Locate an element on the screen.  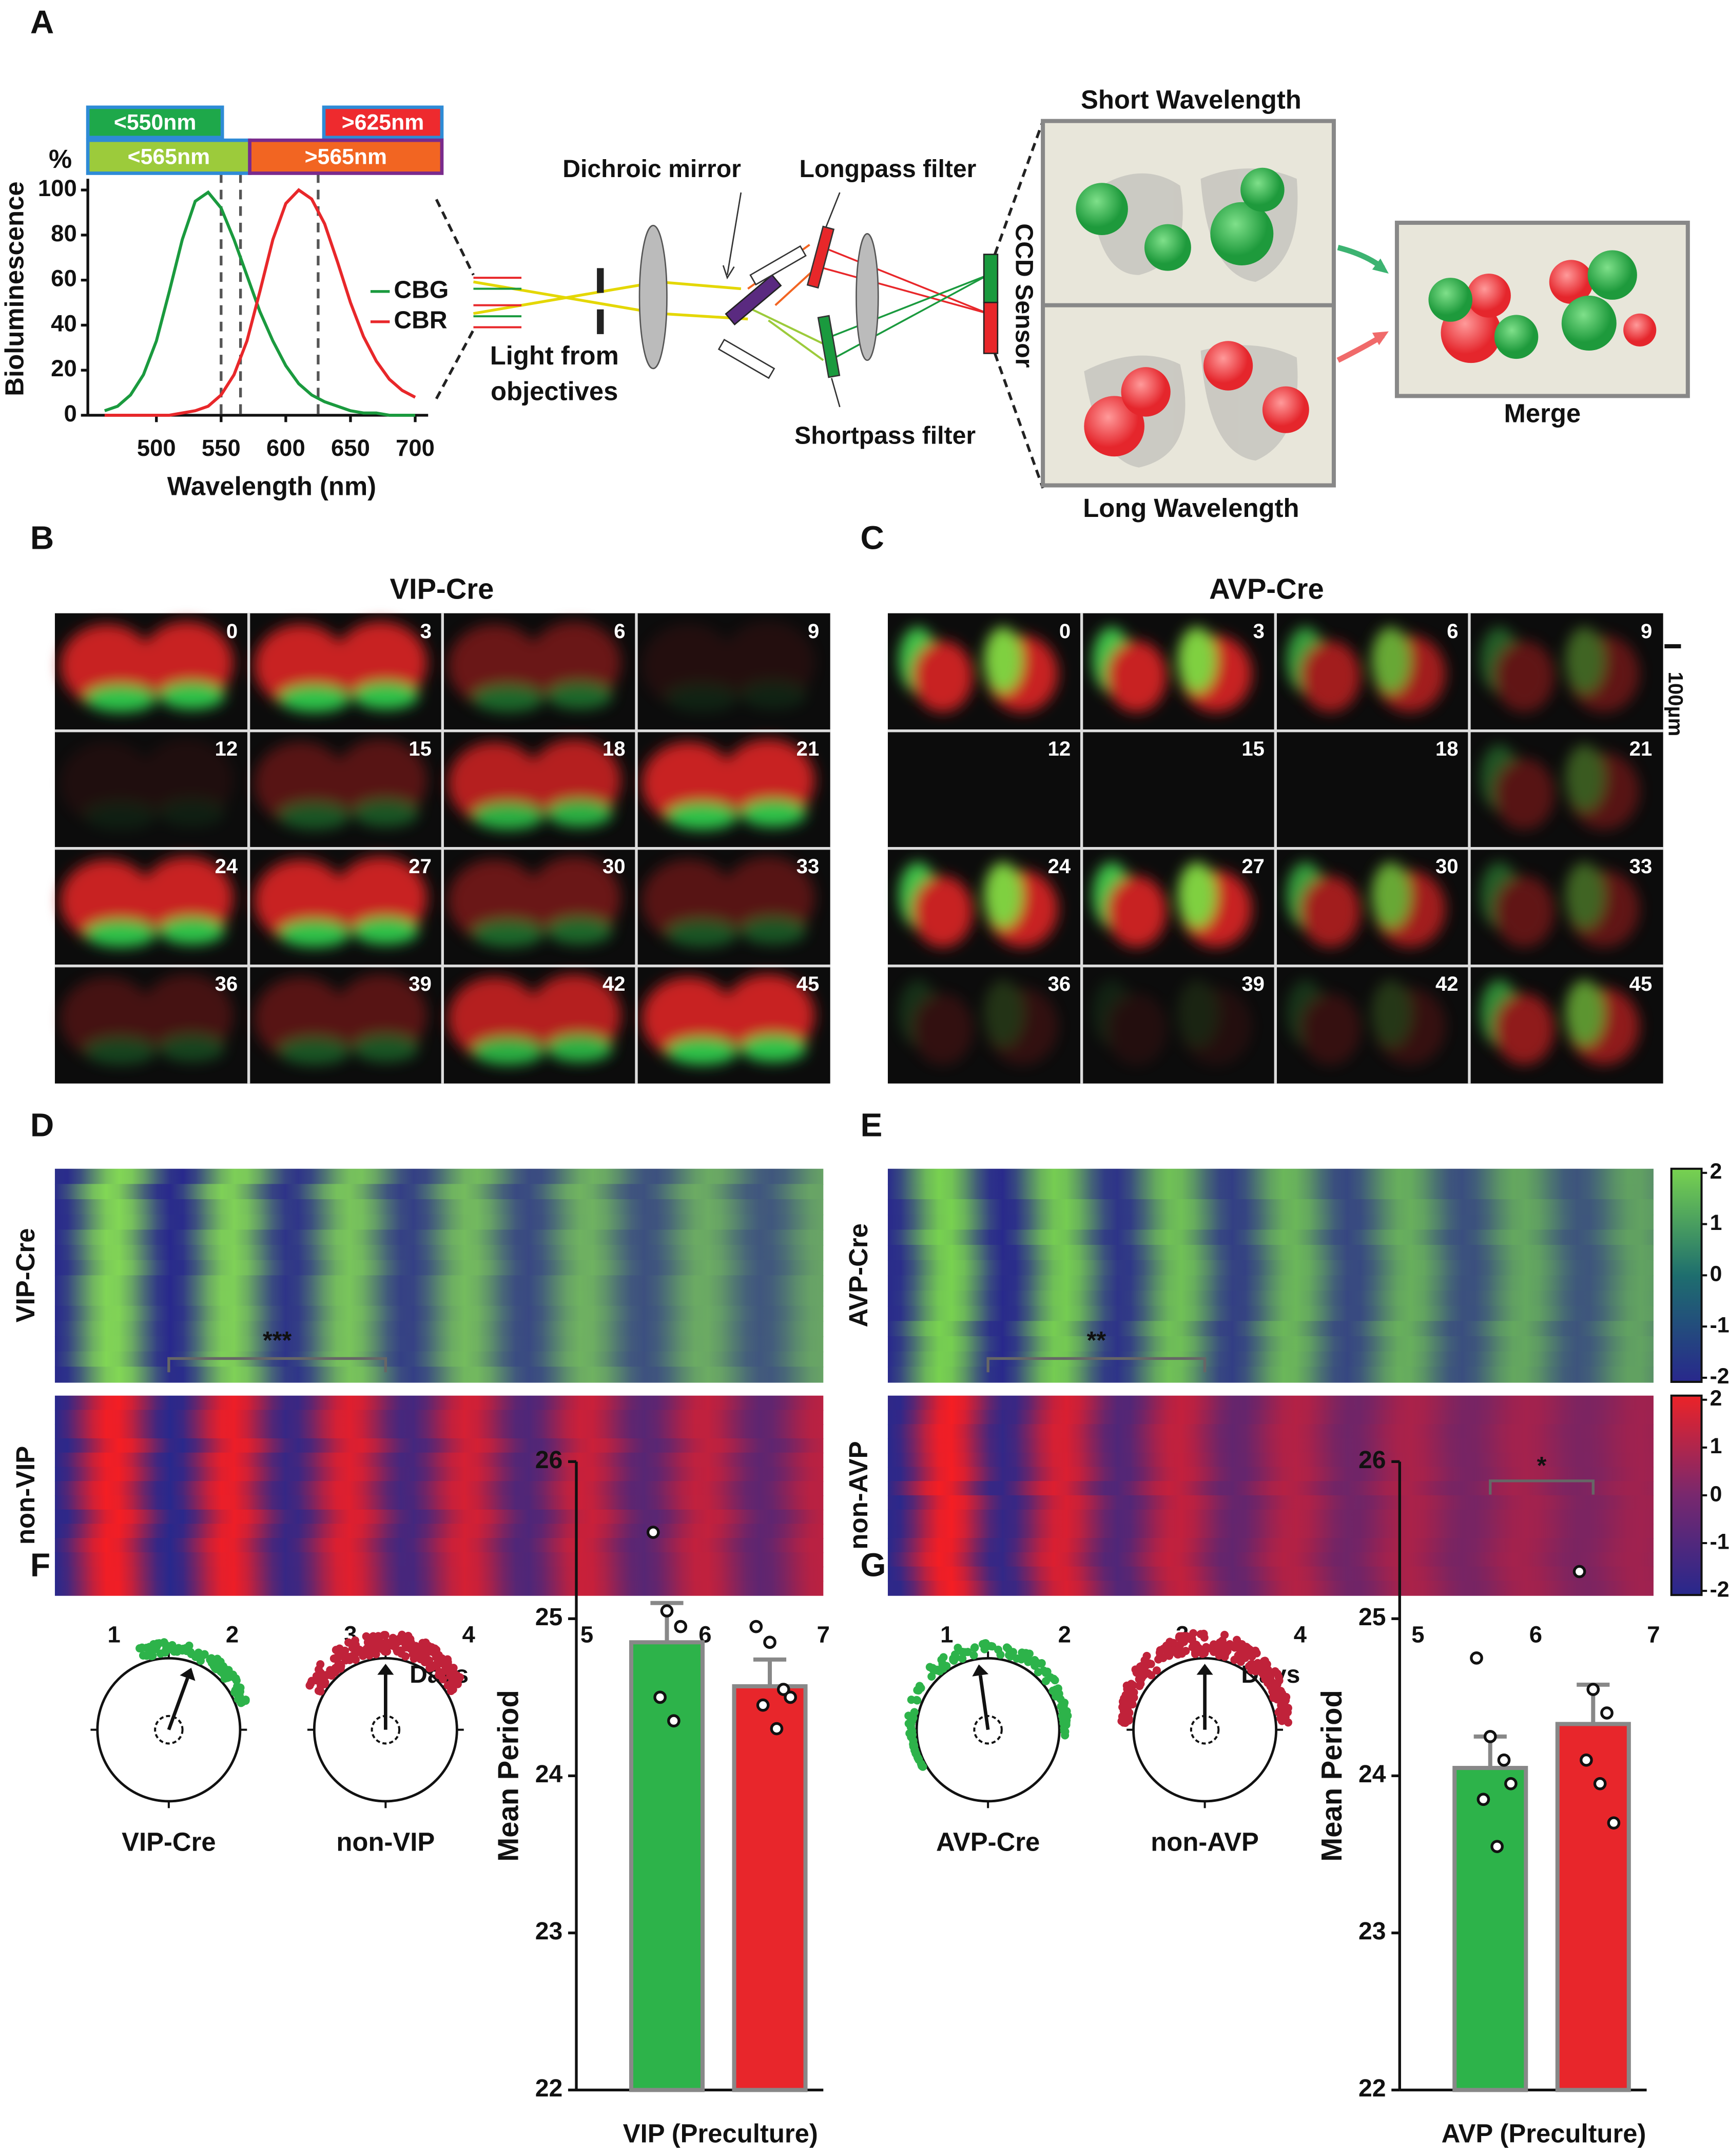
group-label: AVP-Cre is located at coordinates (988, 1841).